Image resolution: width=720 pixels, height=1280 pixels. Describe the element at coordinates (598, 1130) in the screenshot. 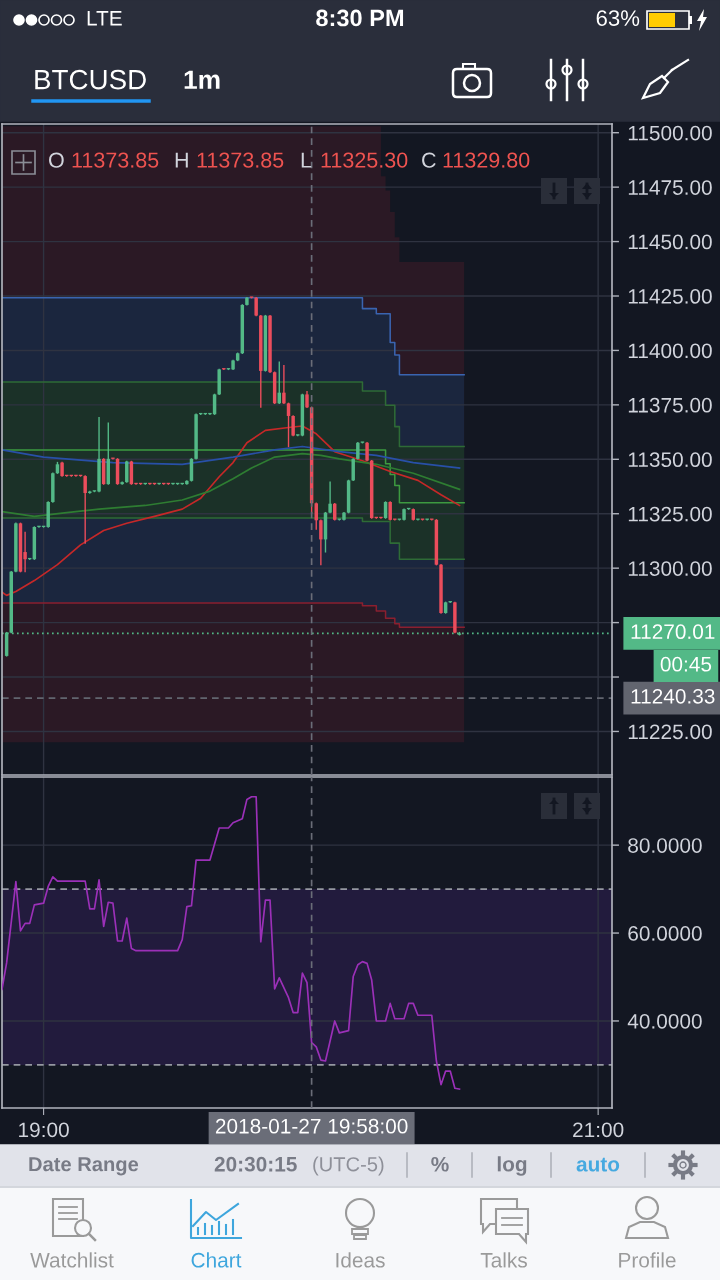

I see `x-tick-label: 21:00` at that location.